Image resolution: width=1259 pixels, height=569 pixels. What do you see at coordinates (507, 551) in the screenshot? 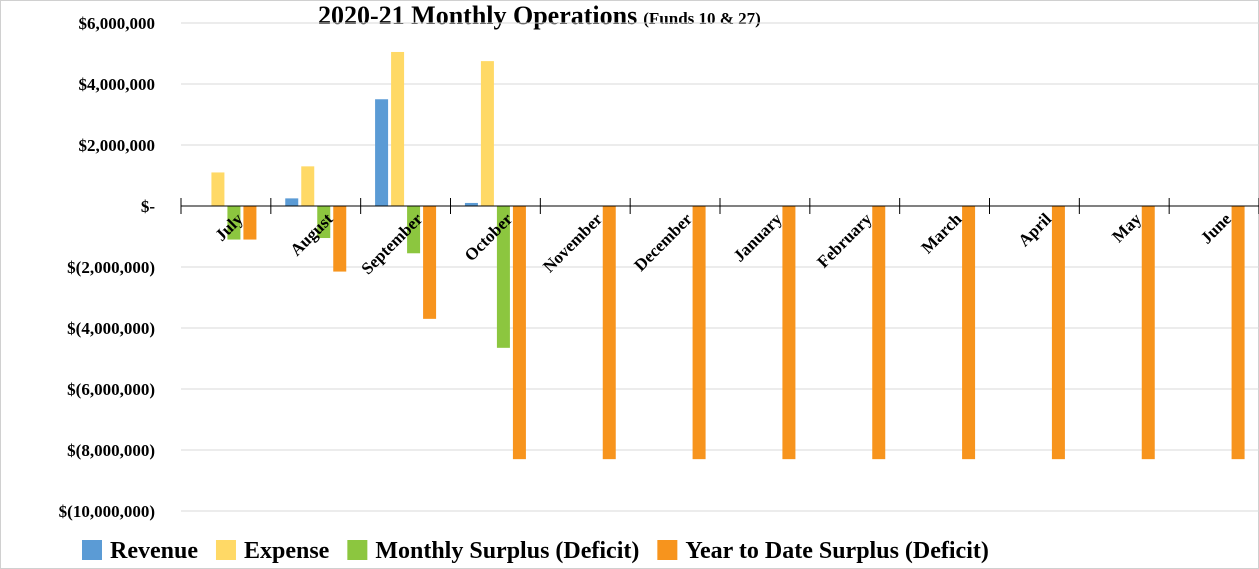
I see `legend-label: Monthly Surplus (Deficit)` at bounding box center [507, 551].